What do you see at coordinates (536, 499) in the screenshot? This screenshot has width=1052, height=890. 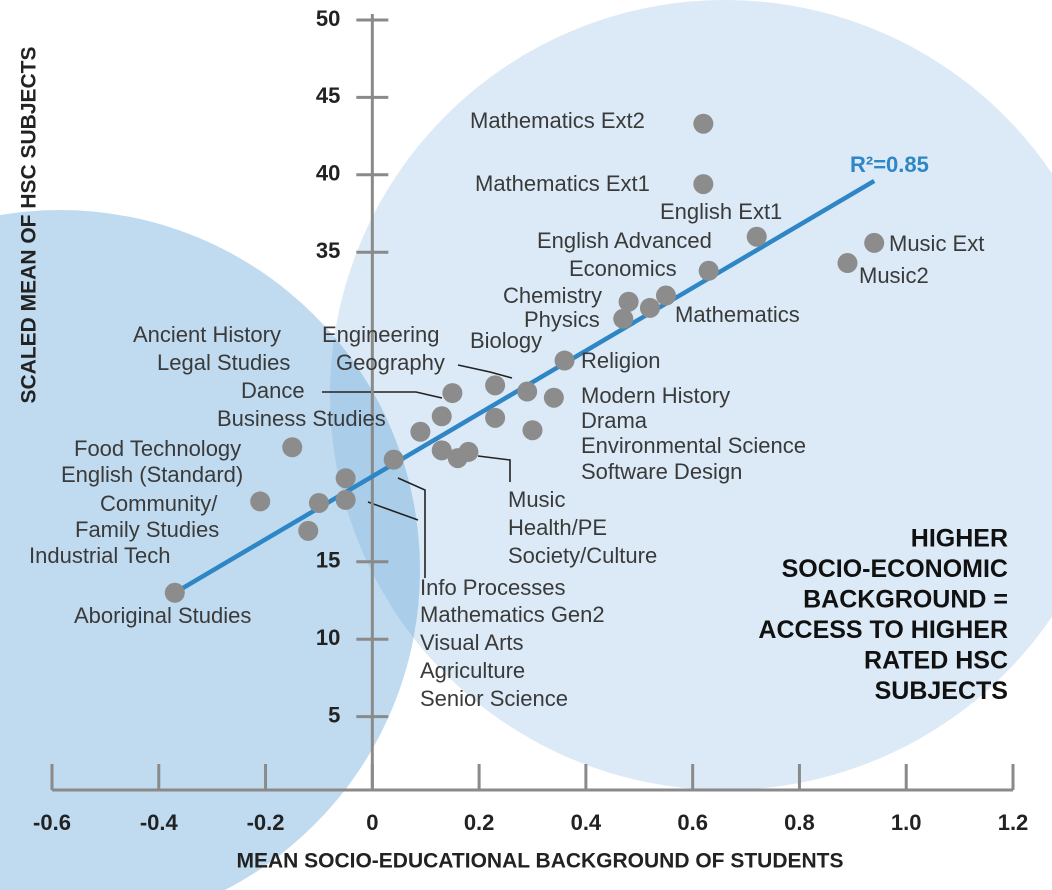 I see `point-label: Music` at bounding box center [536, 499].